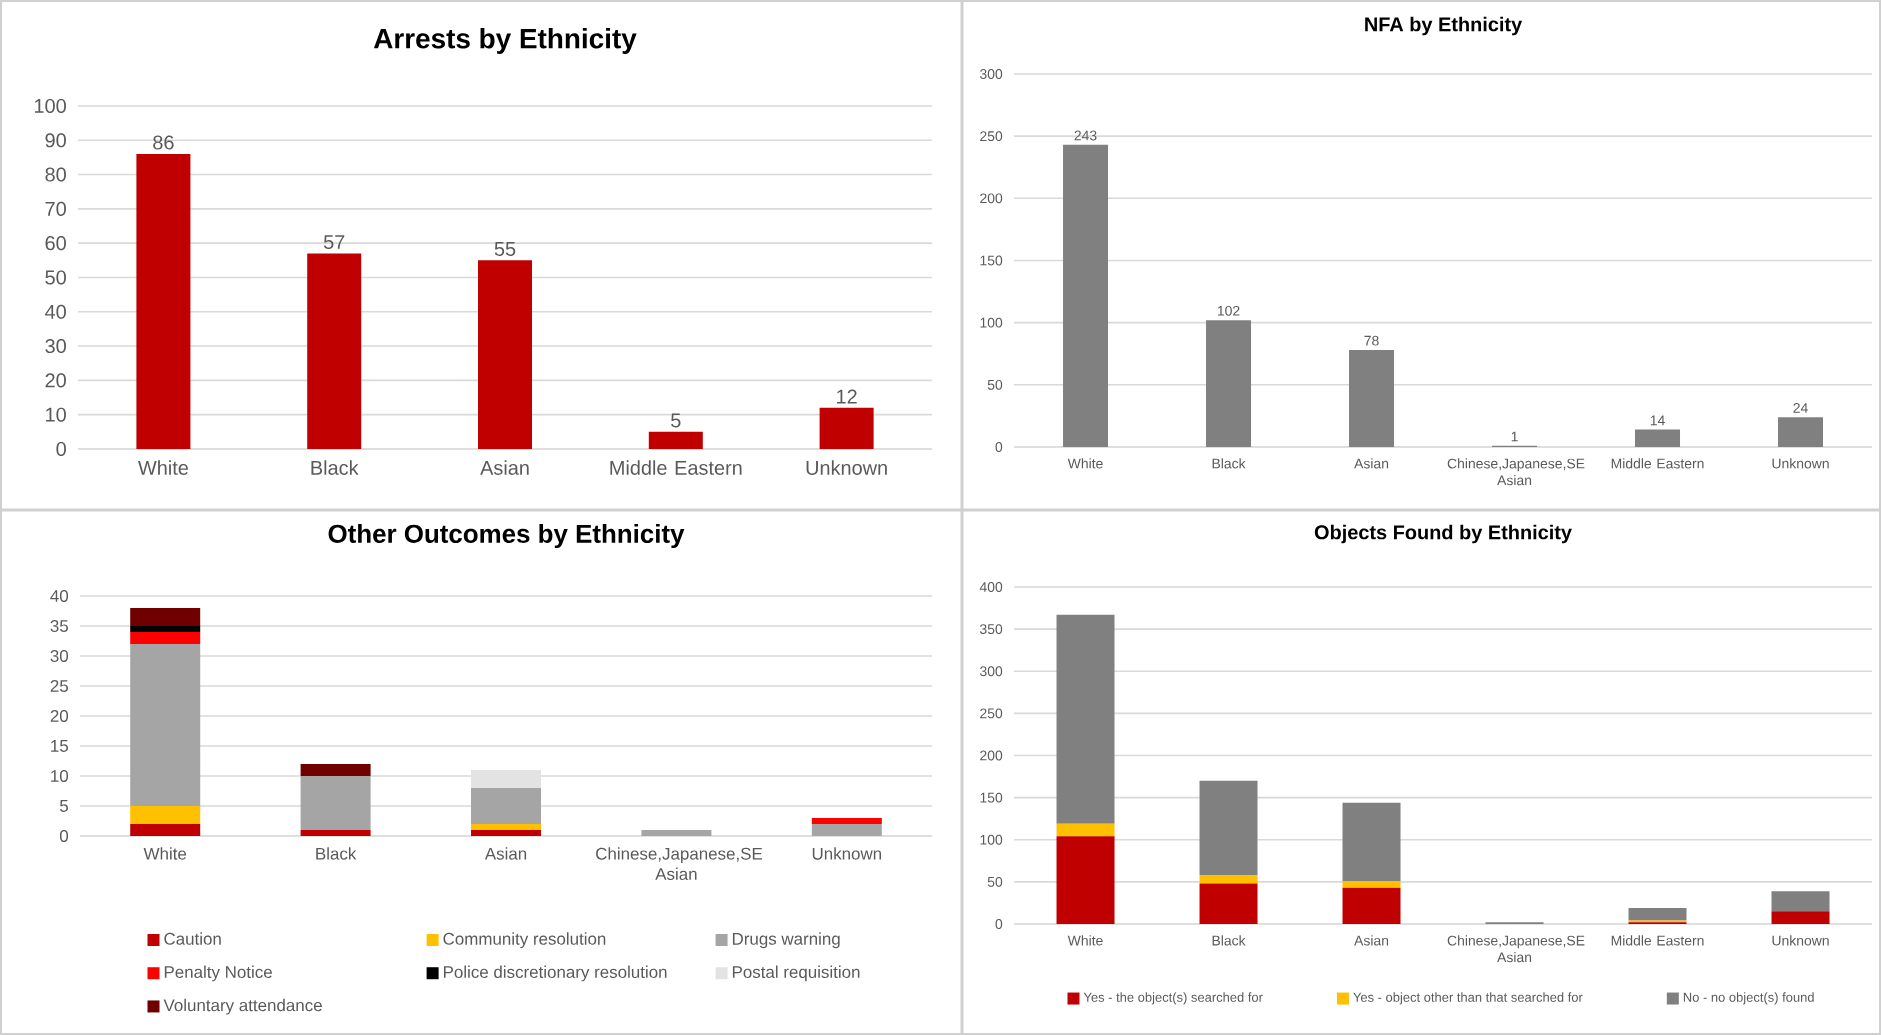 This screenshot has width=1881, height=1035. What do you see at coordinates (1173, 998) in the screenshot?
I see `legend-label: Yes - the object(s) searched for` at bounding box center [1173, 998].